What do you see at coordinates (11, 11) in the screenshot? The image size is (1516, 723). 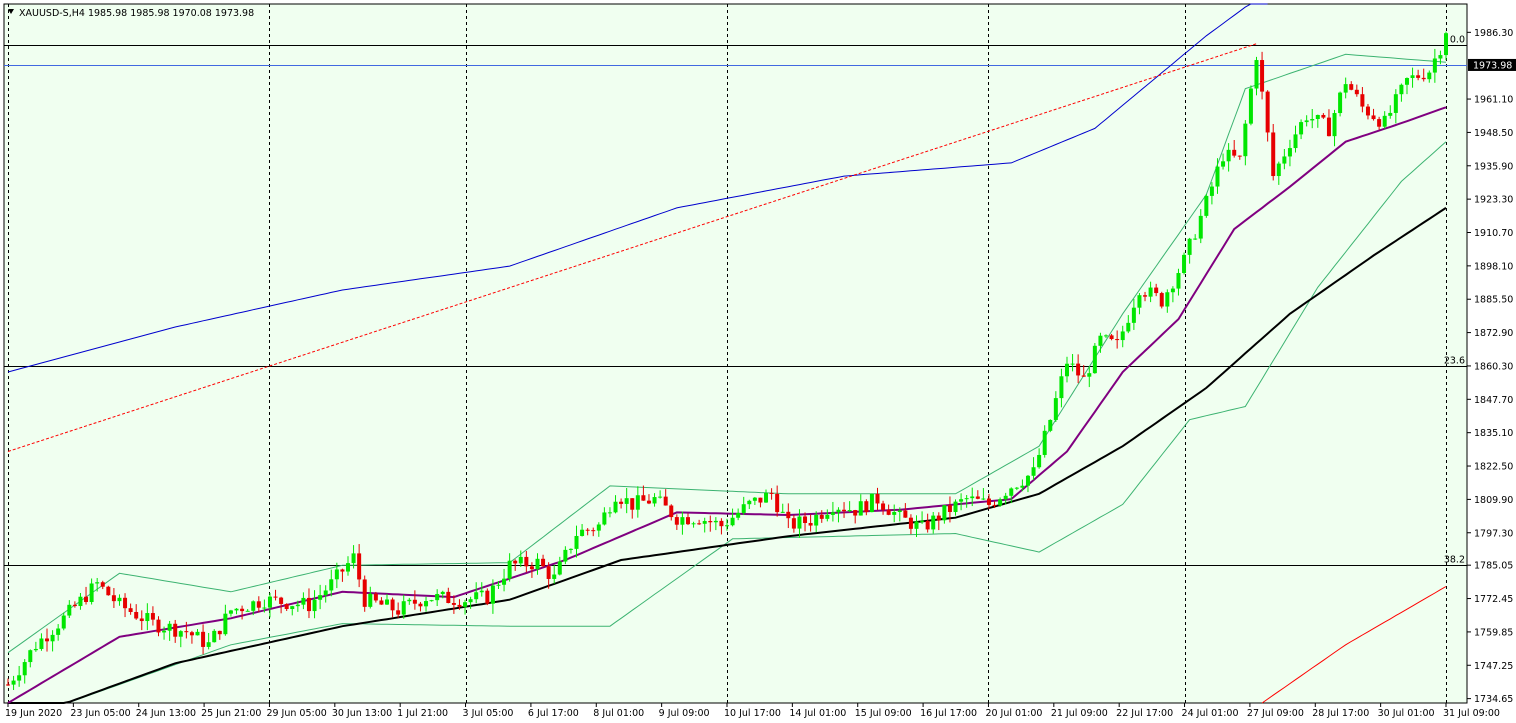 I see `triangle-down-icon` at bounding box center [11, 11].